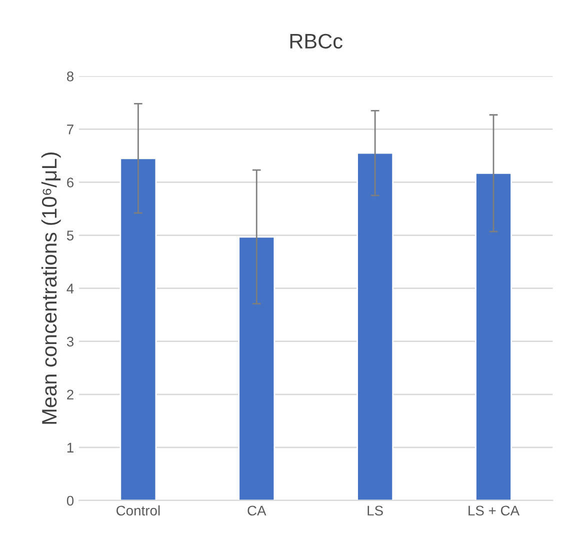  What do you see at coordinates (138, 510) in the screenshot?
I see `x-tick-label: Control` at bounding box center [138, 510].